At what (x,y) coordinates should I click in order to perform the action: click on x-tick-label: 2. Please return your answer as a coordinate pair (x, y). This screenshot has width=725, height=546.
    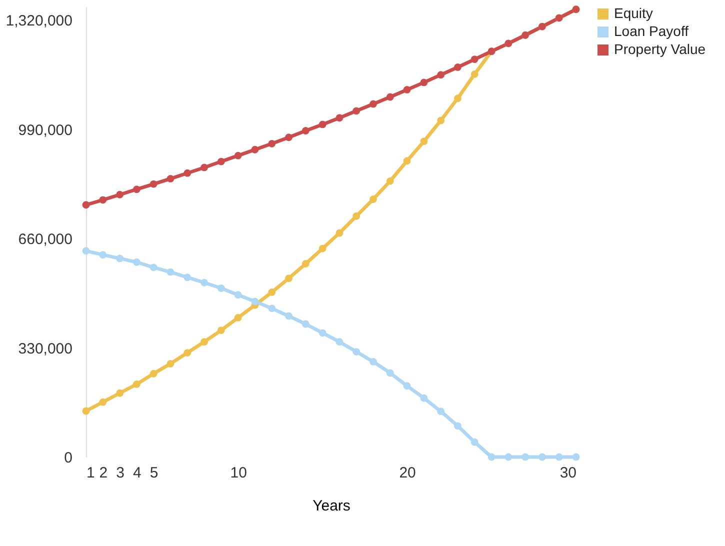
    Looking at the image, I should click on (103, 473).